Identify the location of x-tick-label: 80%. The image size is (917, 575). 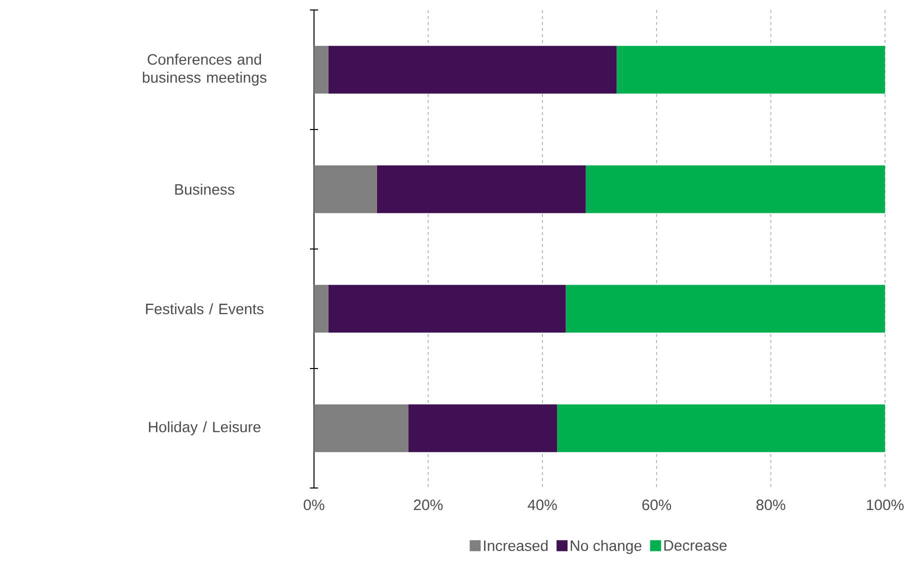
(771, 505).